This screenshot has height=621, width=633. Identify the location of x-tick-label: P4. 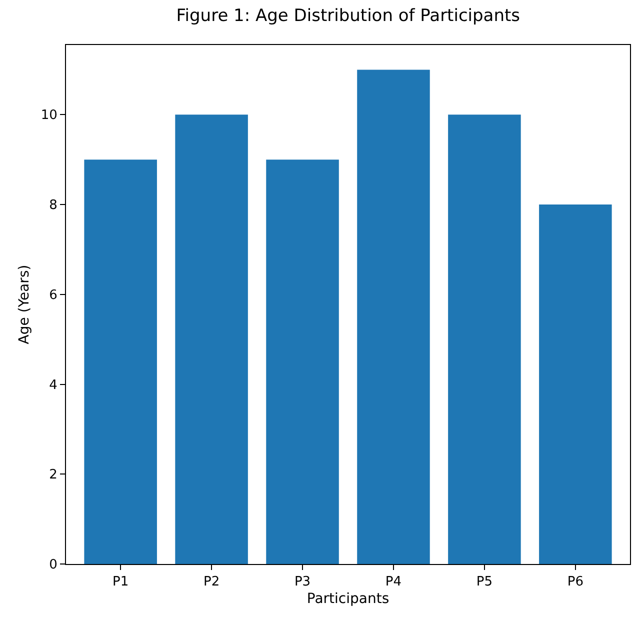
(393, 582).